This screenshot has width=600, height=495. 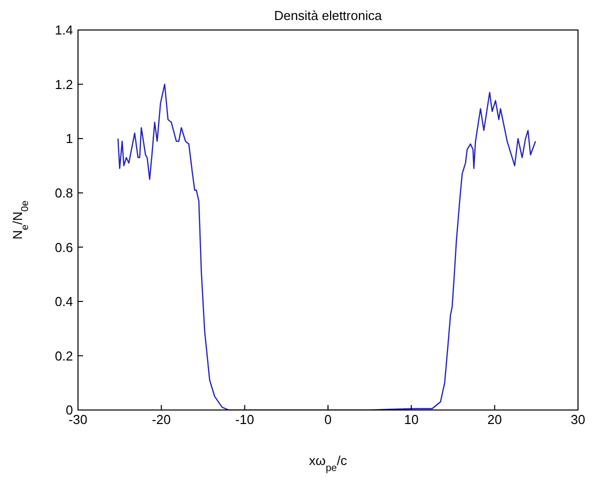 I want to click on y-tick-label: 1, so click(x=69, y=138).